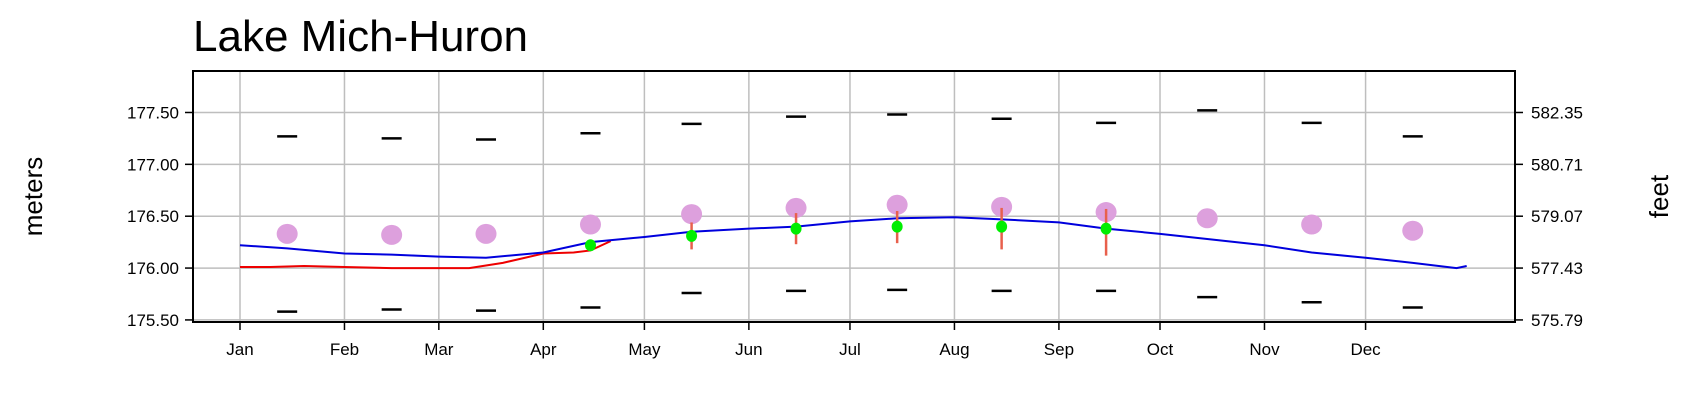 This screenshot has width=1696, height=403. What do you see at coordinates (853, 243) in the screenshot?
I see `current-level-line` at bounding box center [853, 243].